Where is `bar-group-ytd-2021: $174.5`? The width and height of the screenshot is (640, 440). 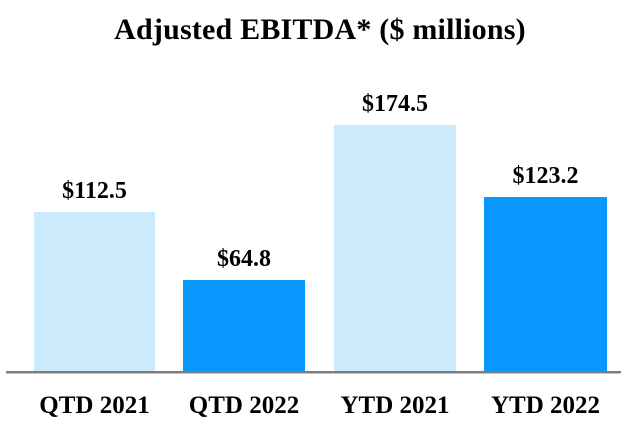 bar-group-ytd-2021: $174.5 is located at coordinates (395, 231).